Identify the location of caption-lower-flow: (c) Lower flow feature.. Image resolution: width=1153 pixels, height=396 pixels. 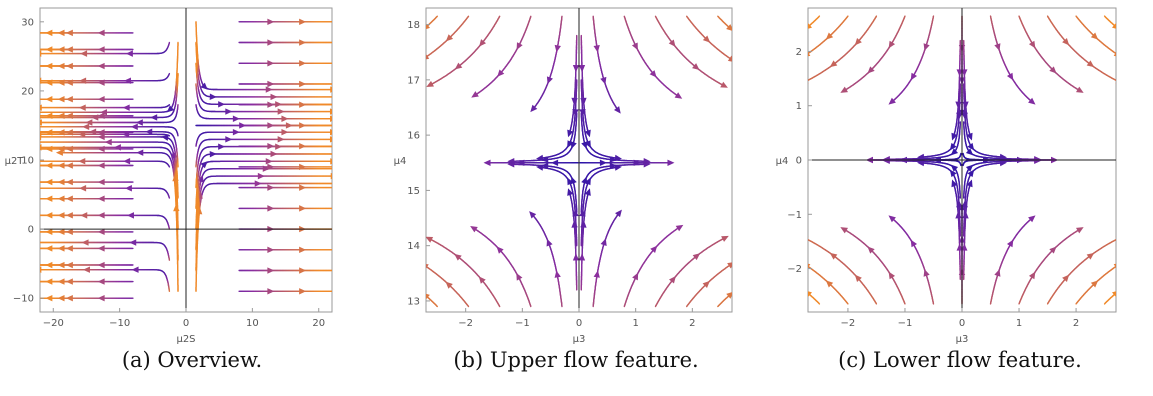
(960, 360).